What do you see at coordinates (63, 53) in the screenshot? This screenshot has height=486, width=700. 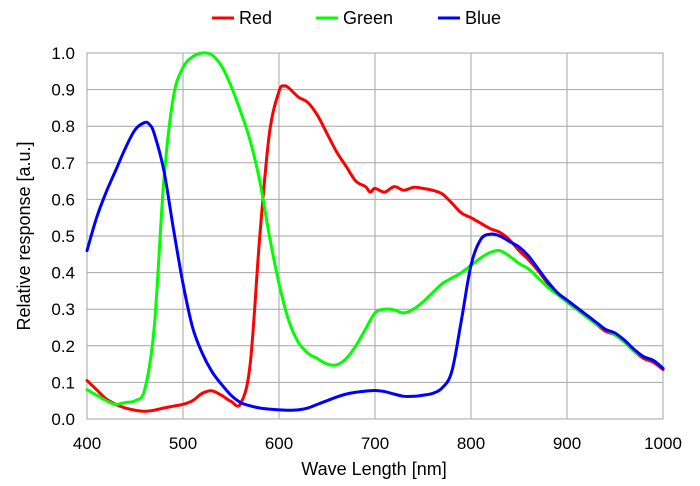 I see `y-tick-label: 1.0` at bounding box center [63, 53].